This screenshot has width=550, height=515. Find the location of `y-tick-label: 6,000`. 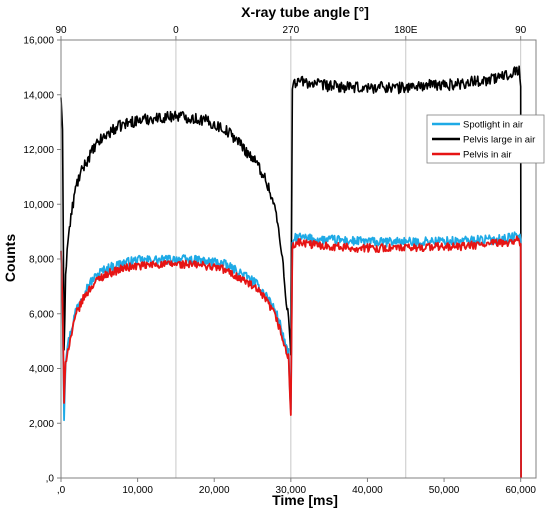

y-tick-label: 6,000 is located at coordinates (41, 314).